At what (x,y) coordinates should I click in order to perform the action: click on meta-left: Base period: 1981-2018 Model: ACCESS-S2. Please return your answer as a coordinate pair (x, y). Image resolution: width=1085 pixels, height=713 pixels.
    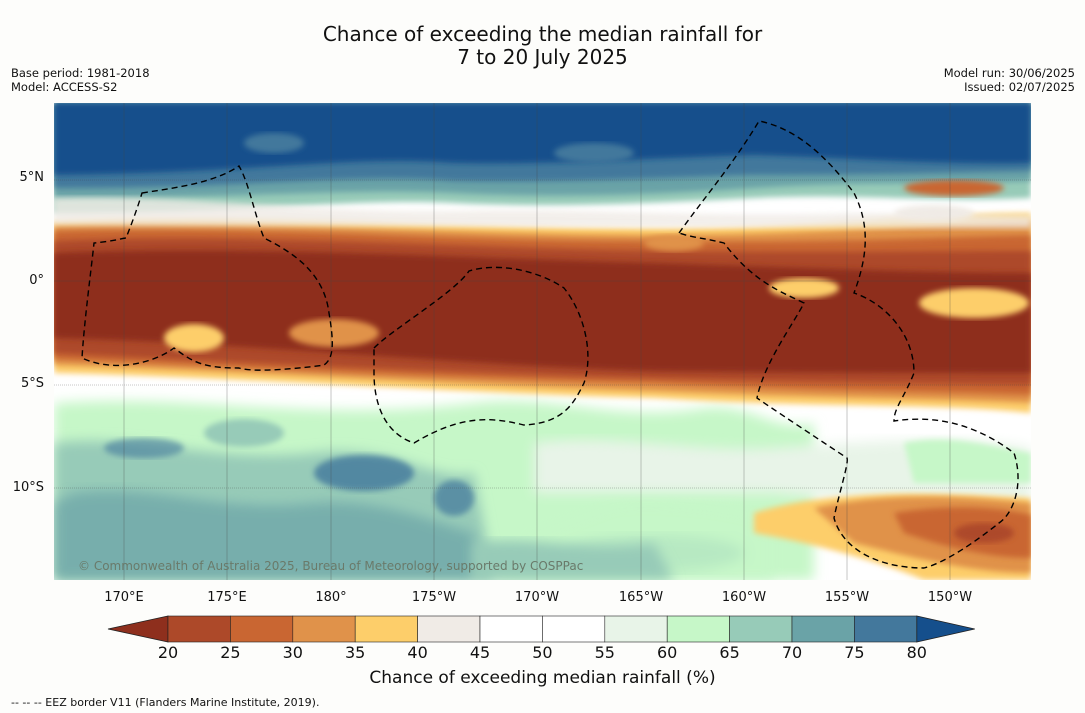
    Looking at the image, I should click on (80, 80).